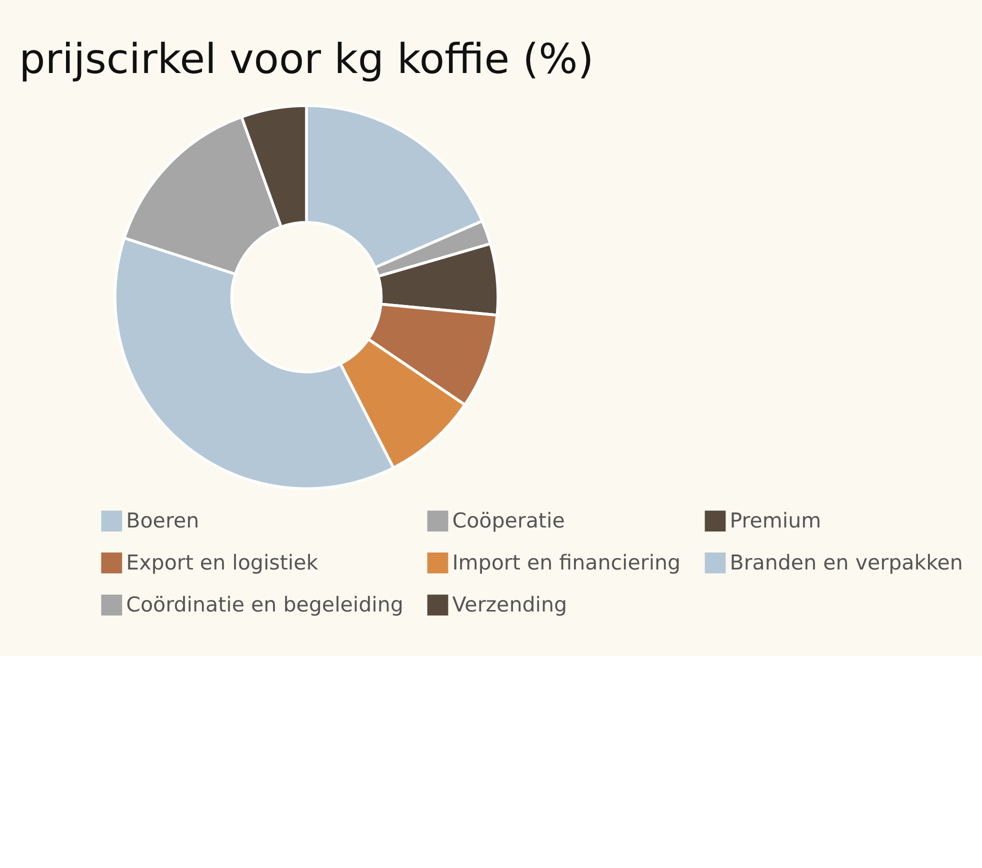  What do you see at coordinates (265, 604) in the screenshot?
I see `legend-label: Coördinatie en begeleiding` at bounding box center [265, 604].